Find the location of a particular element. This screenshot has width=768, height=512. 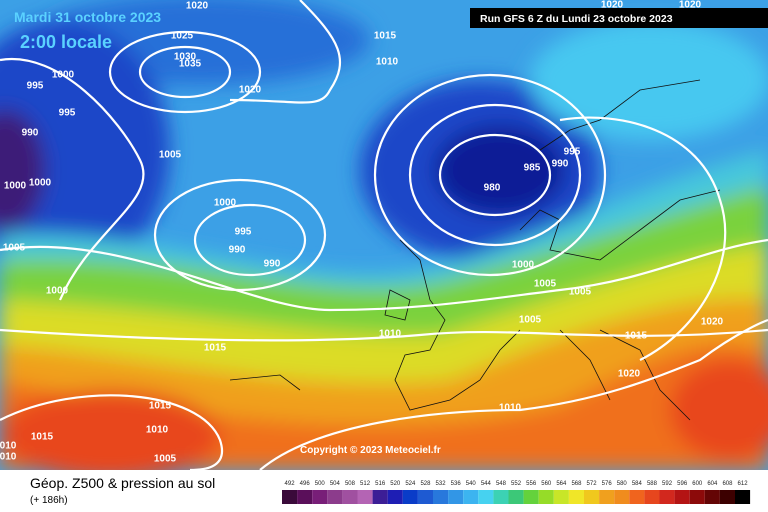

scale-label: 544 is located at coordinates (486, 484).